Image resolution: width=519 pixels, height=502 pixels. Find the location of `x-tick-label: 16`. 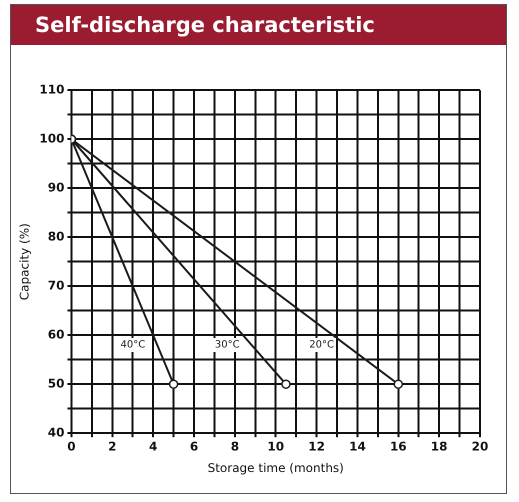

x-tick-label: 16 is located at coordinates (398, 447).